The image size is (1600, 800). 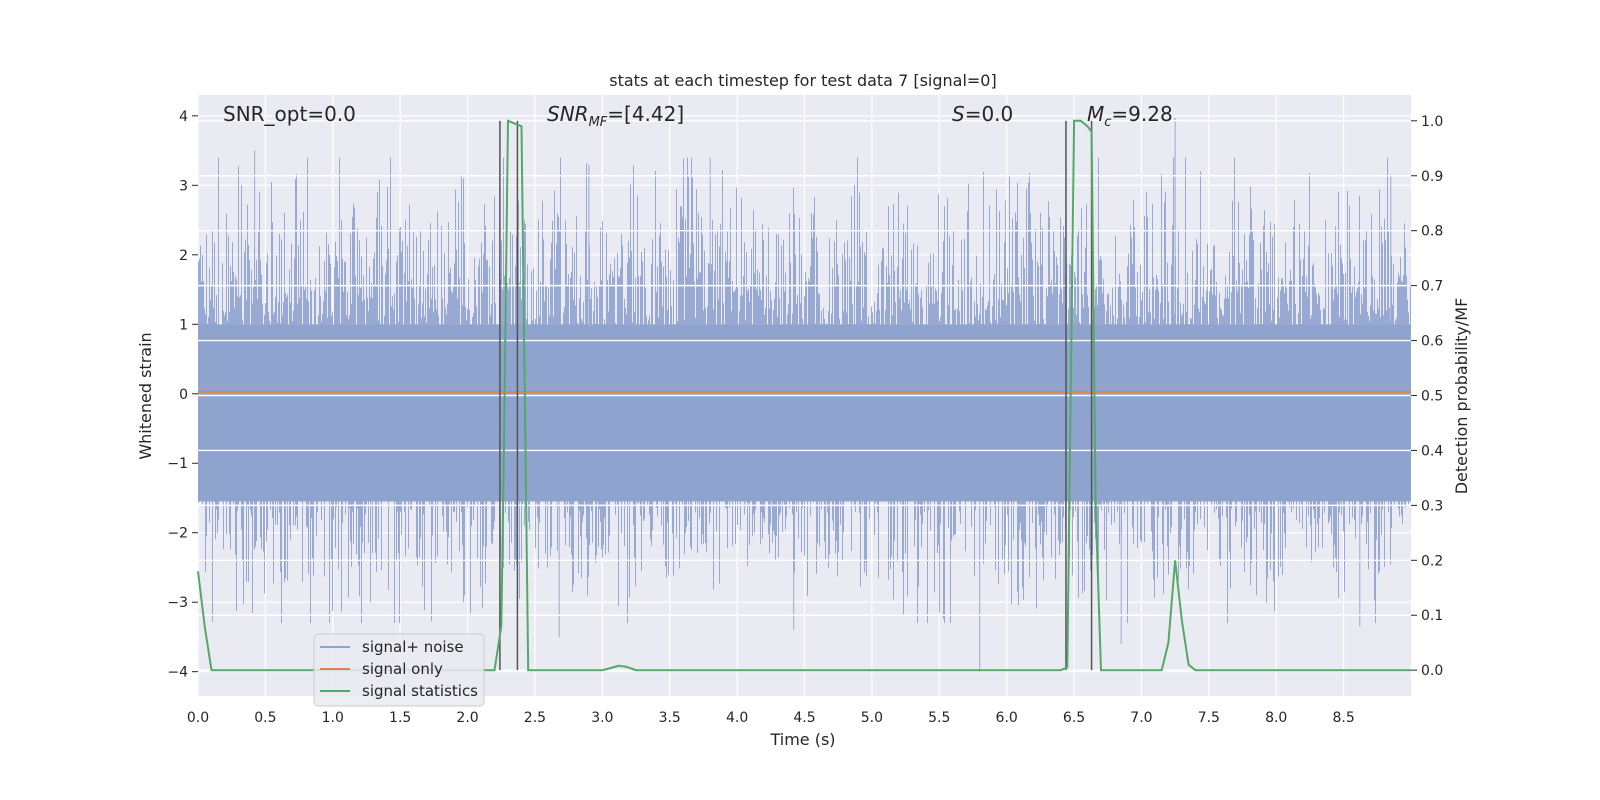 What do you see at coordinates (602, 718) in the screenshot?
I see `x-tick-label: 3.0` at bounding box center [602, 718].